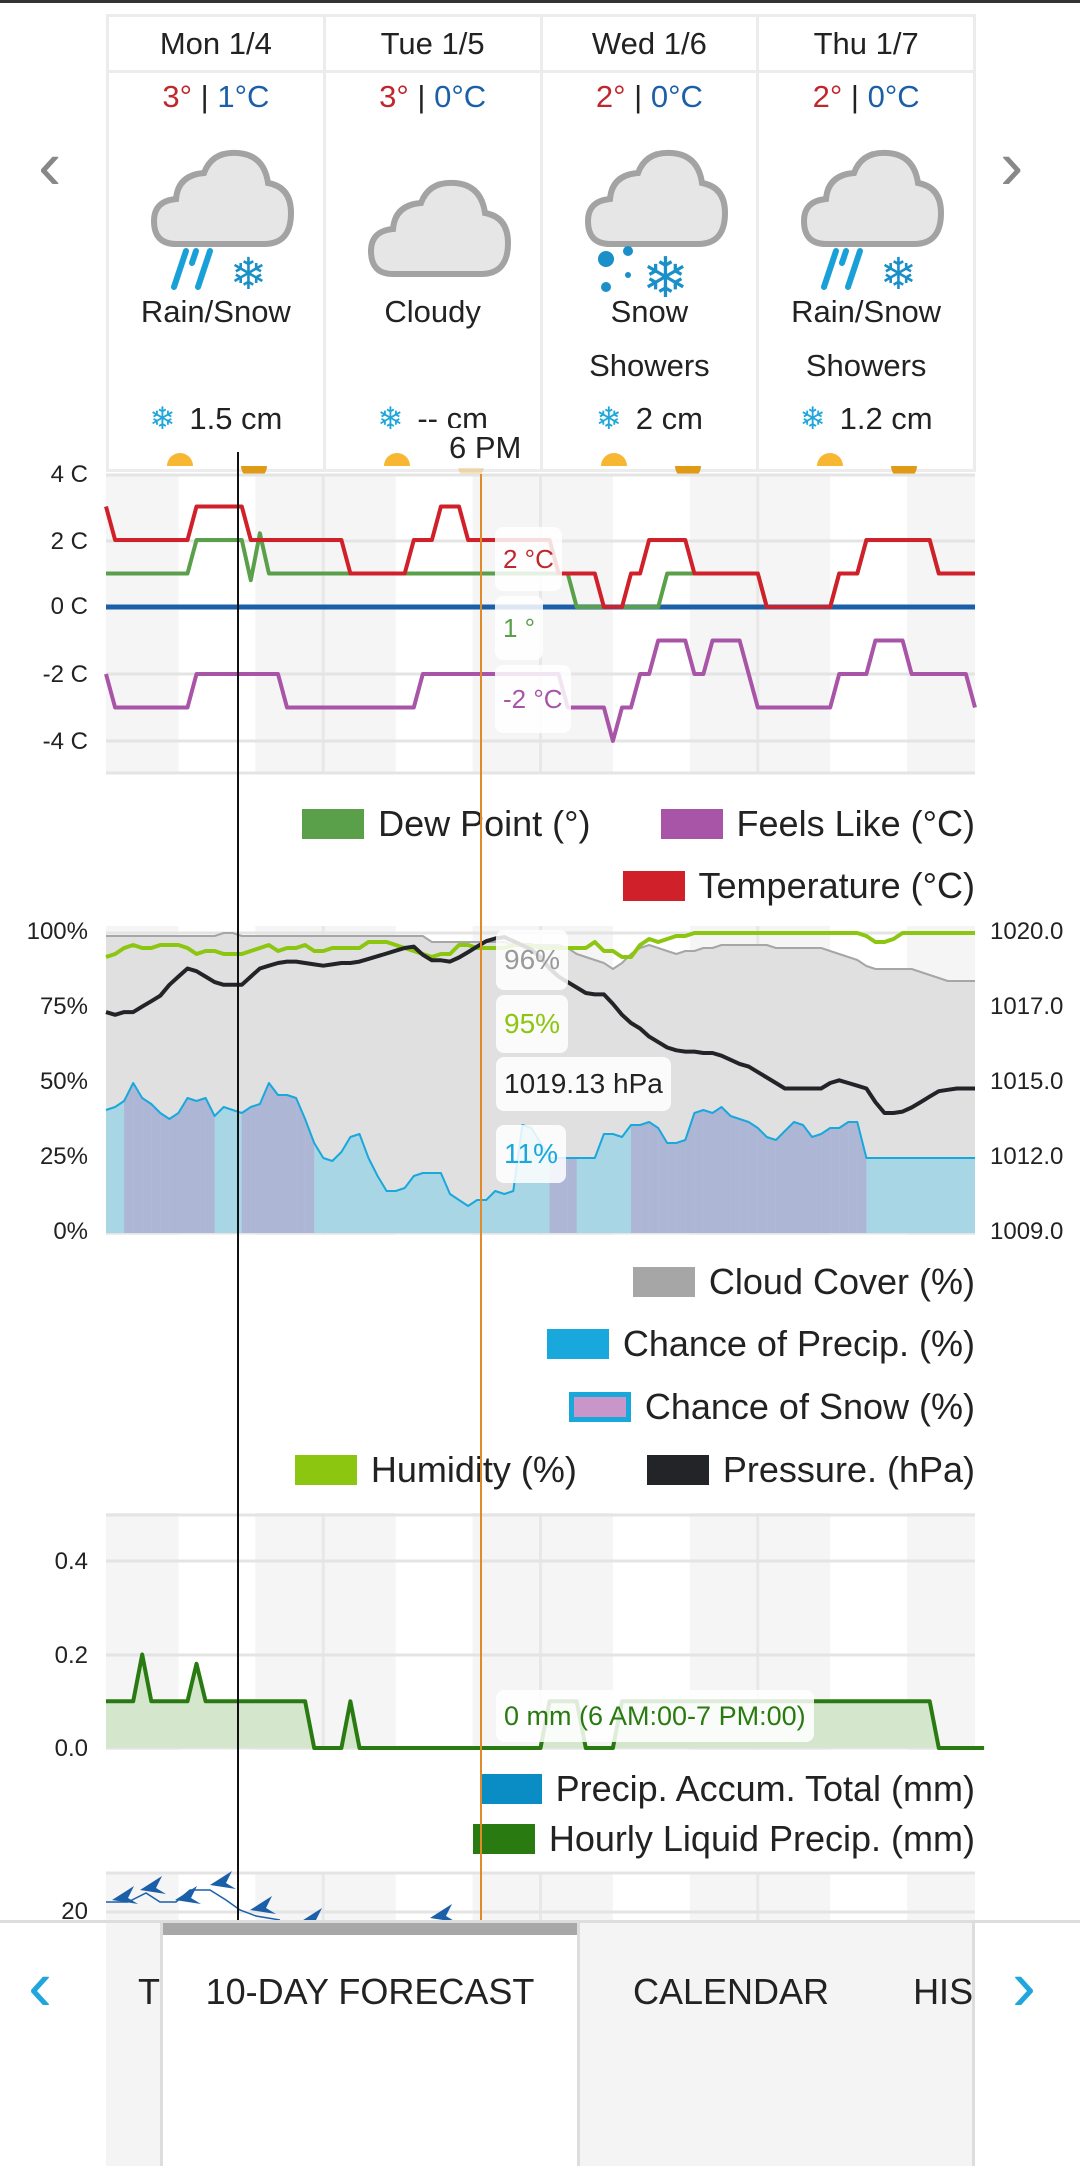 This screenshot has height=2166, width=1080. I want to click on day-temps: 2° | 0°C, so click(866, 97).